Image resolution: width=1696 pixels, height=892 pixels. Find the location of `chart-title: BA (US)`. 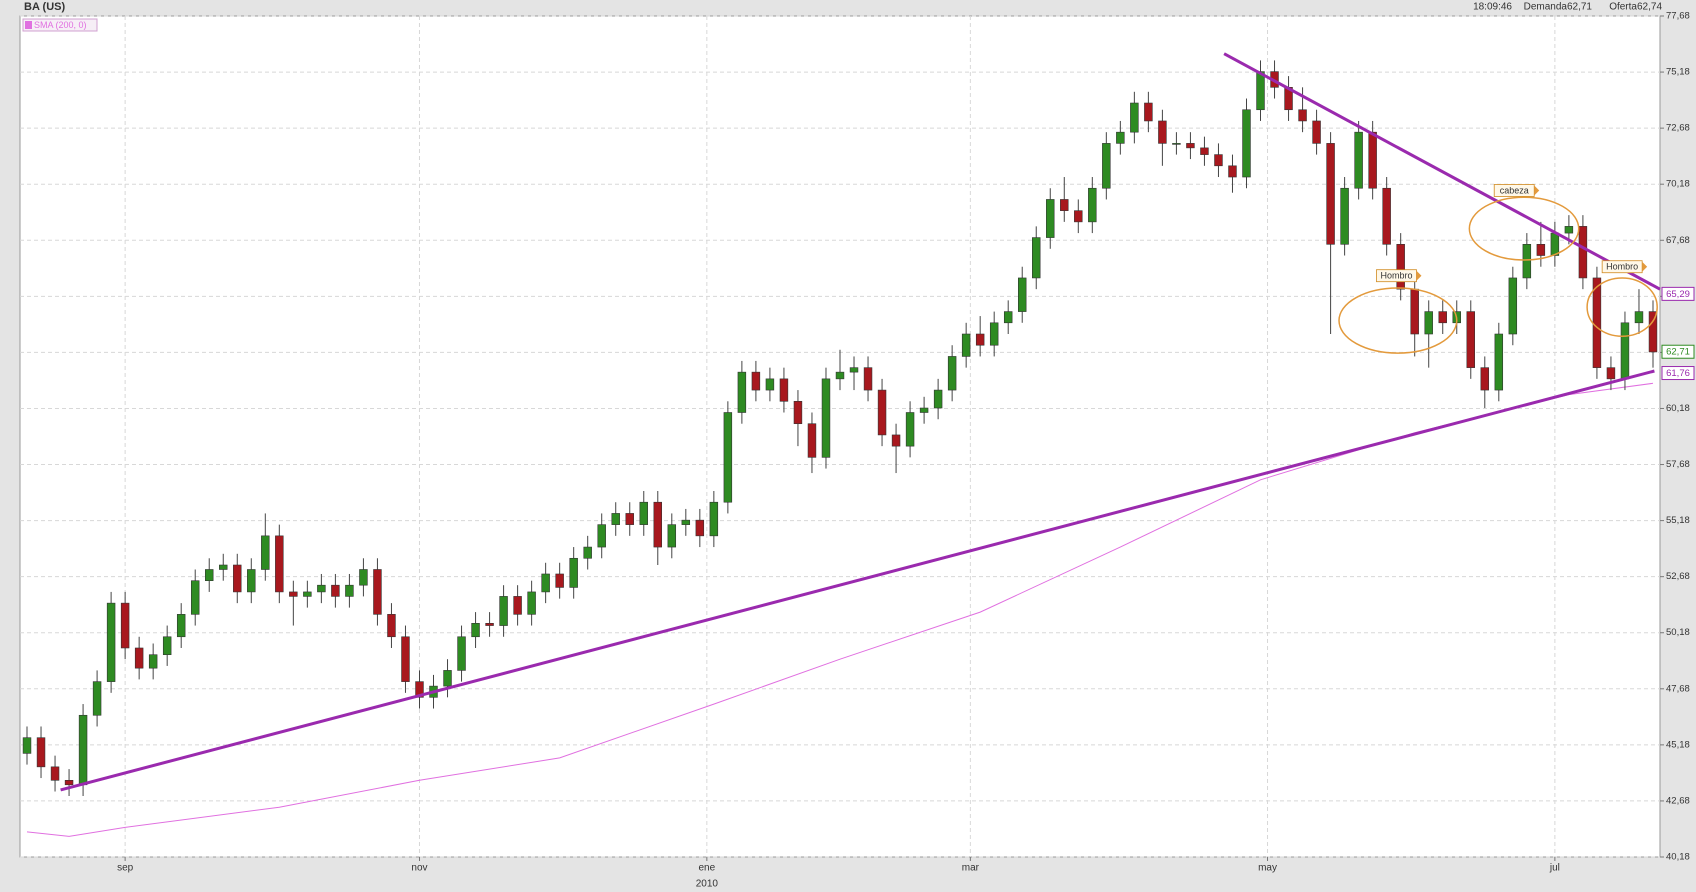

chart-title: BA (US) is located at coordinates (44, 7).